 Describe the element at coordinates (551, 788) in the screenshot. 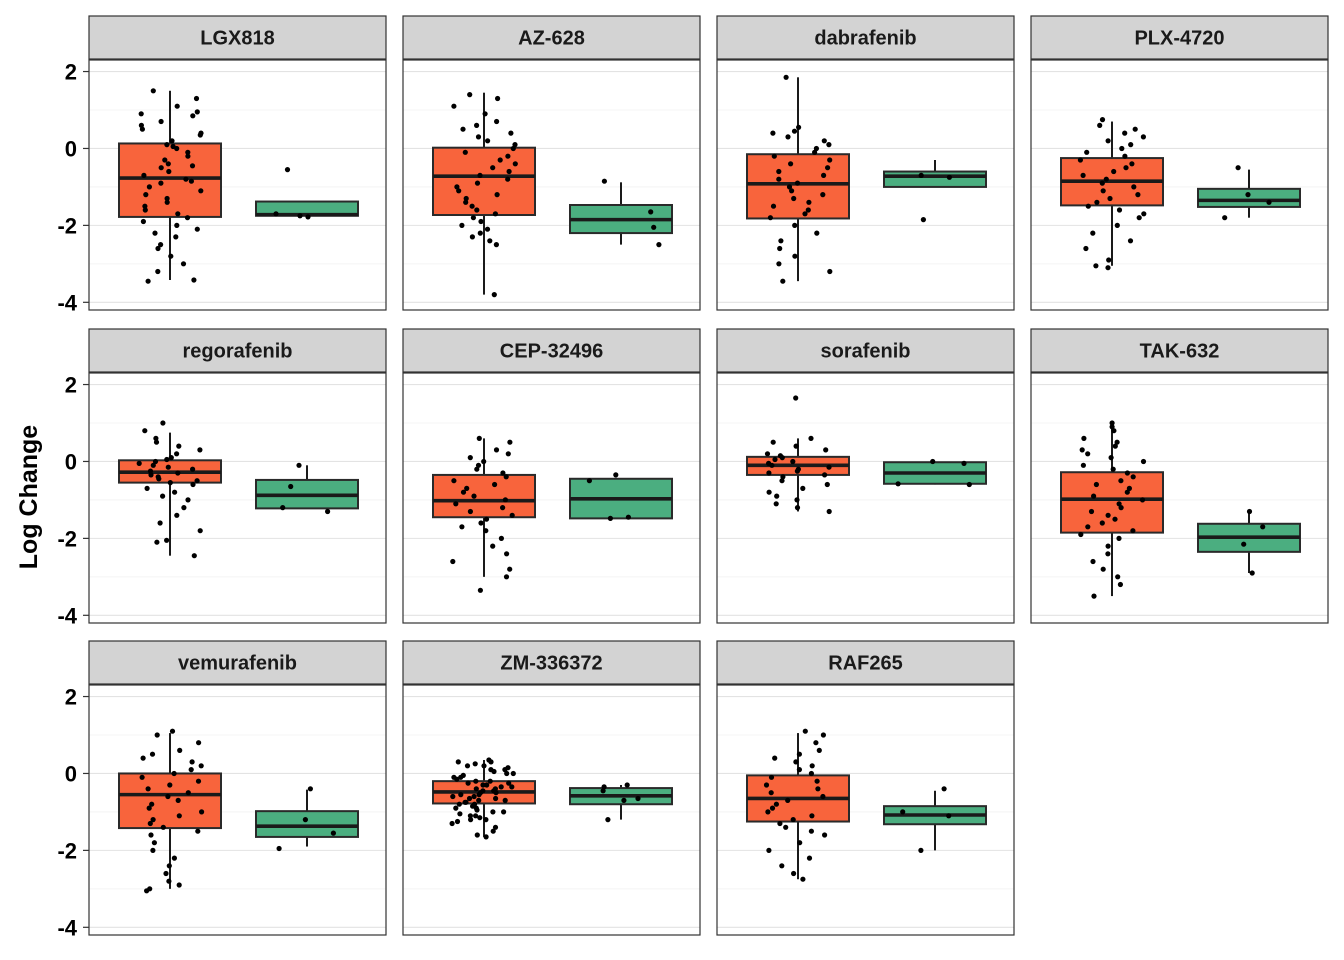

I see `panel-zm-336372: ZM-336372` at that location.